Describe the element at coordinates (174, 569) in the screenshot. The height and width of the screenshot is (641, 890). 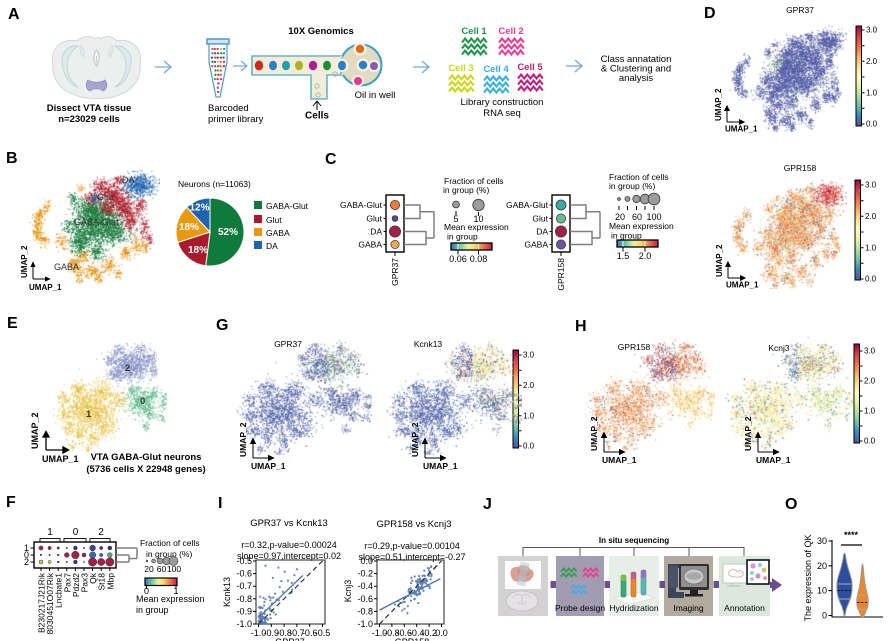
I see `svg-text: 100` at that location.